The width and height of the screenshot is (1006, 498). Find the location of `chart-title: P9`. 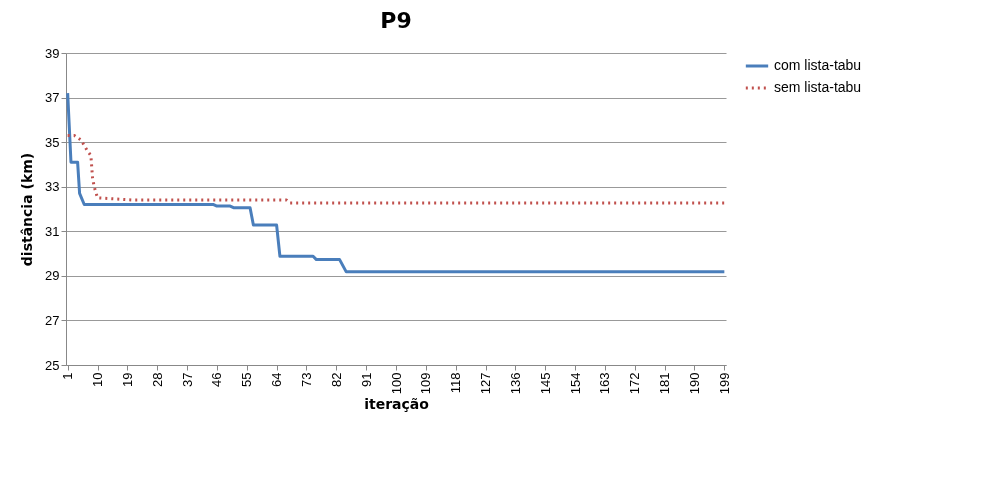

chart-title: P9 is located at coordinates (396, 20).